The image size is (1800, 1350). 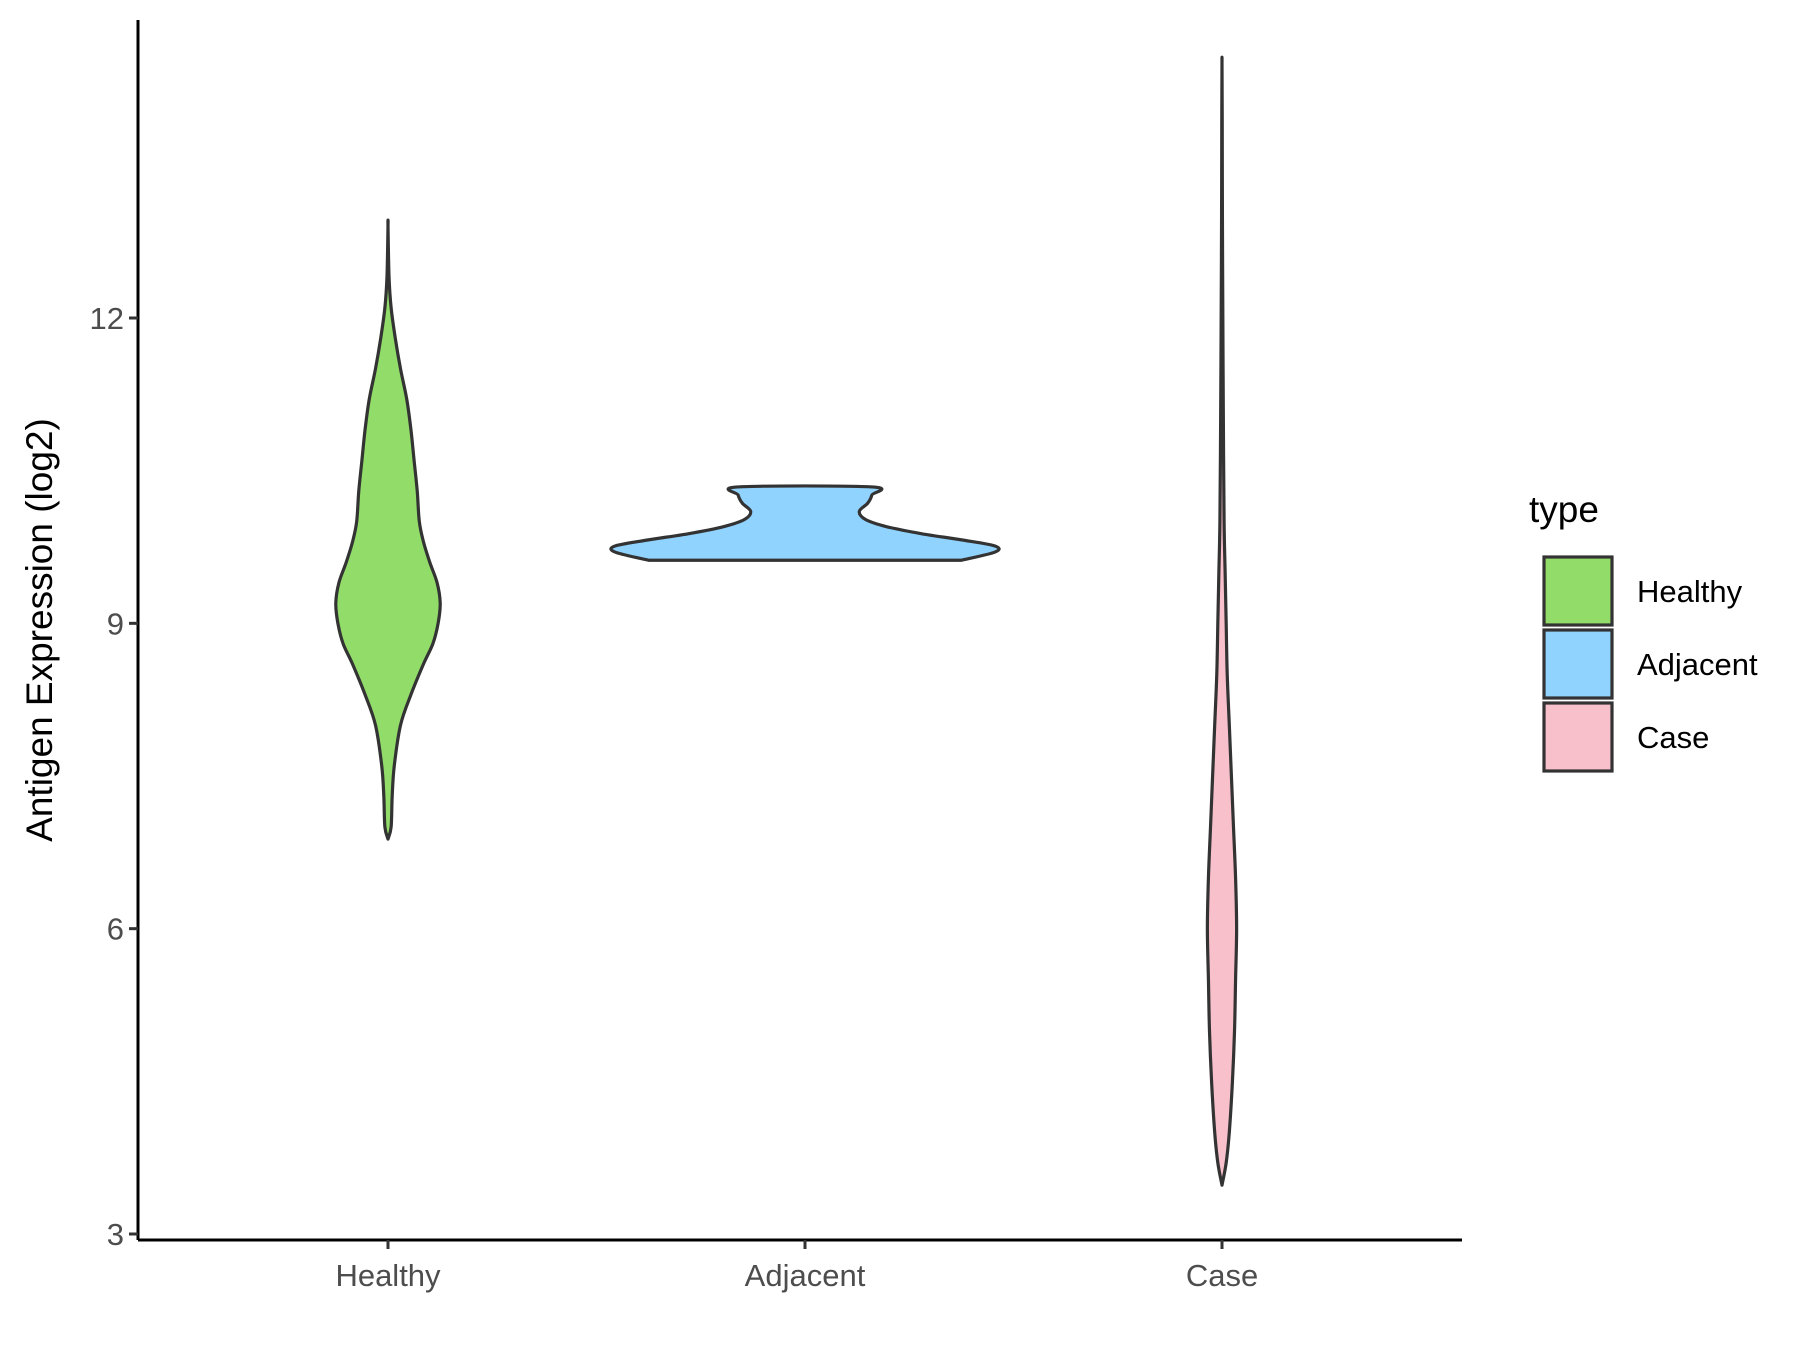 I want to click on y-tick-label: 12, so click(x=107, y=318).